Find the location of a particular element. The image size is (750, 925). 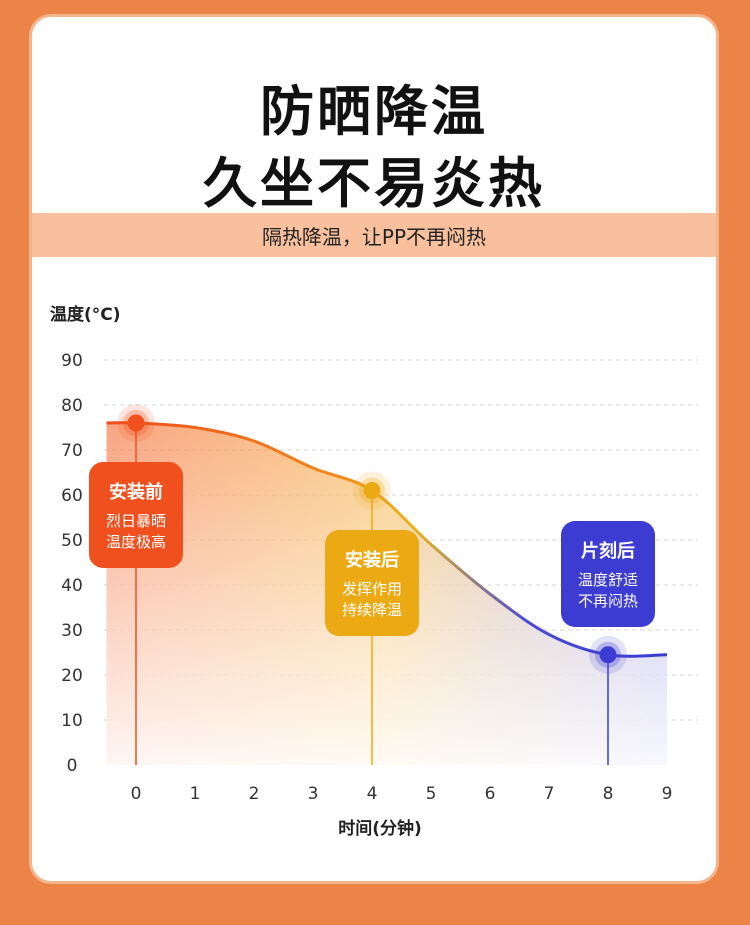

x-tick-label: 1 is located at coordinates (195, 794).